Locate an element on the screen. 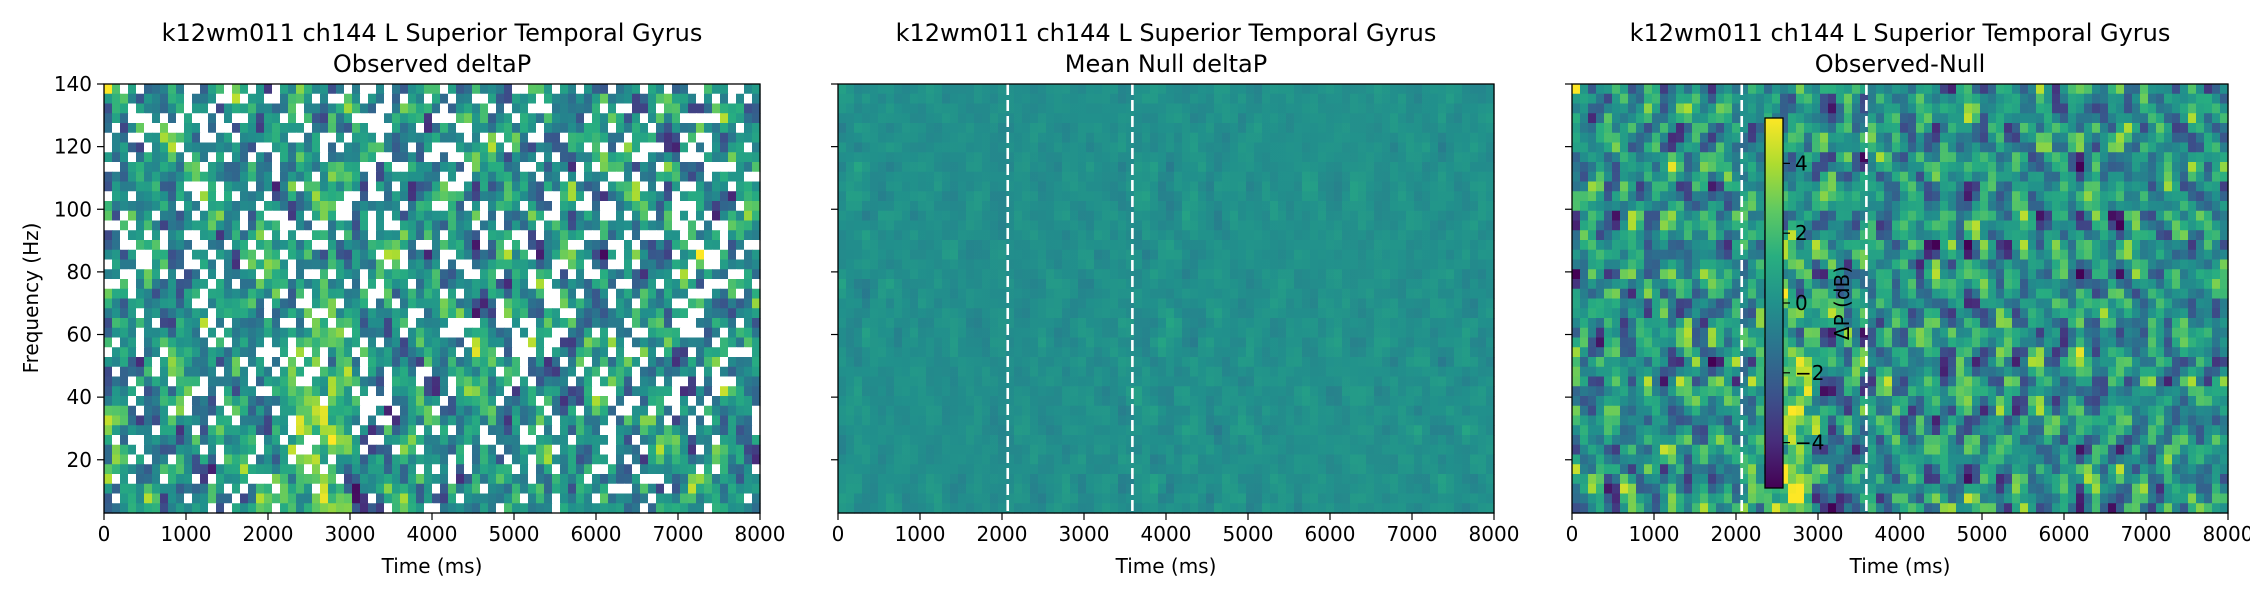 The width and height of the screenshot is (2250, 600). chart-title-line1: k12wm011 ch144 L Superior Temporal Gyrus is located at coordinates (1166, 33).